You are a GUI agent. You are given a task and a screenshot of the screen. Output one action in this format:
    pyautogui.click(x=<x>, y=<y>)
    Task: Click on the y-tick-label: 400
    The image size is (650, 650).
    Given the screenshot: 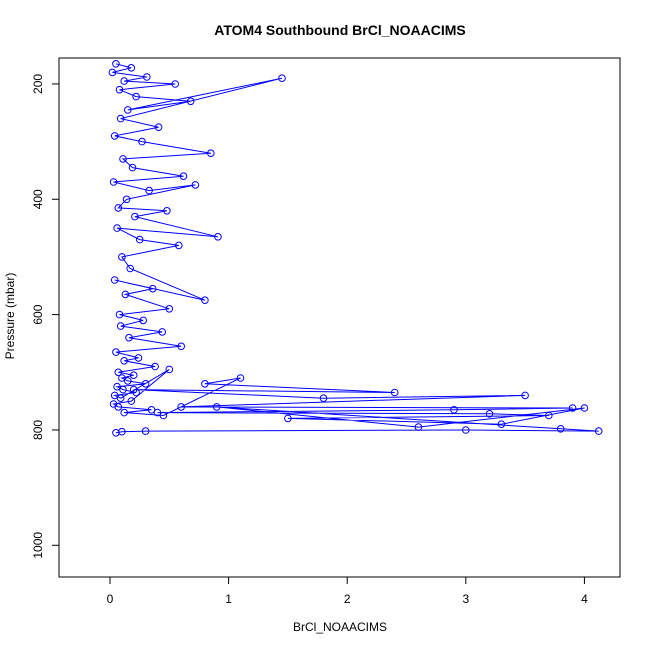 What is the action you would take?
    pyautogui.click(x=38, y=199)
    